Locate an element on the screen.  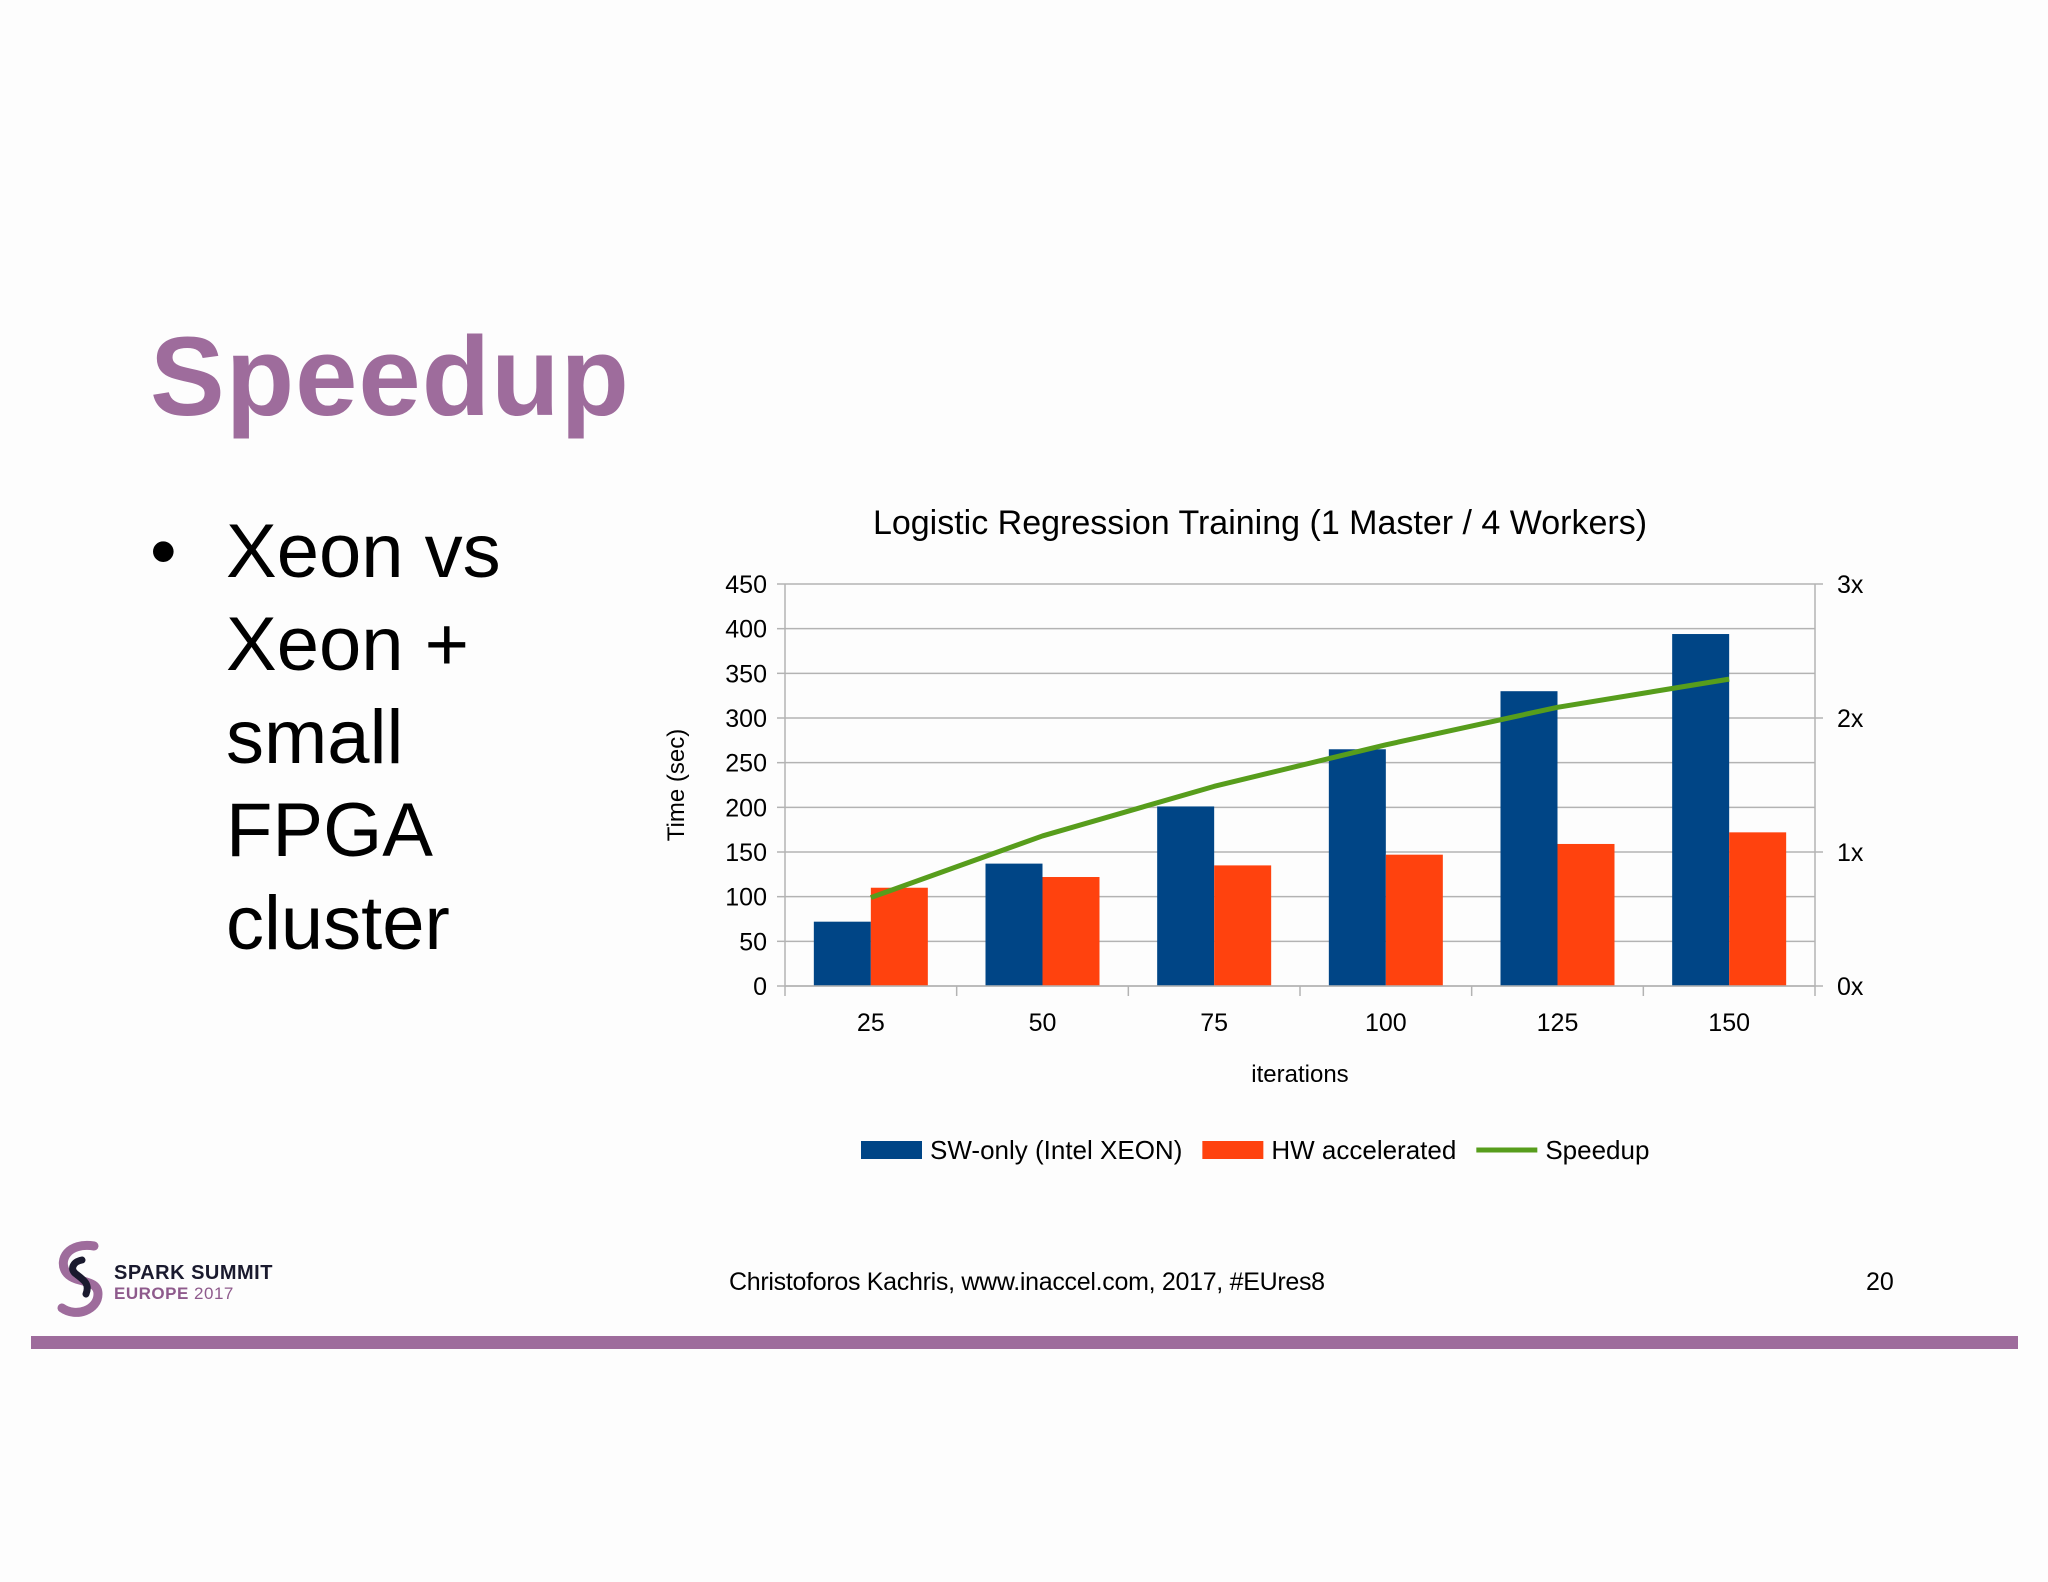
spark-logo-icon is located at coordinates (80, 1278).